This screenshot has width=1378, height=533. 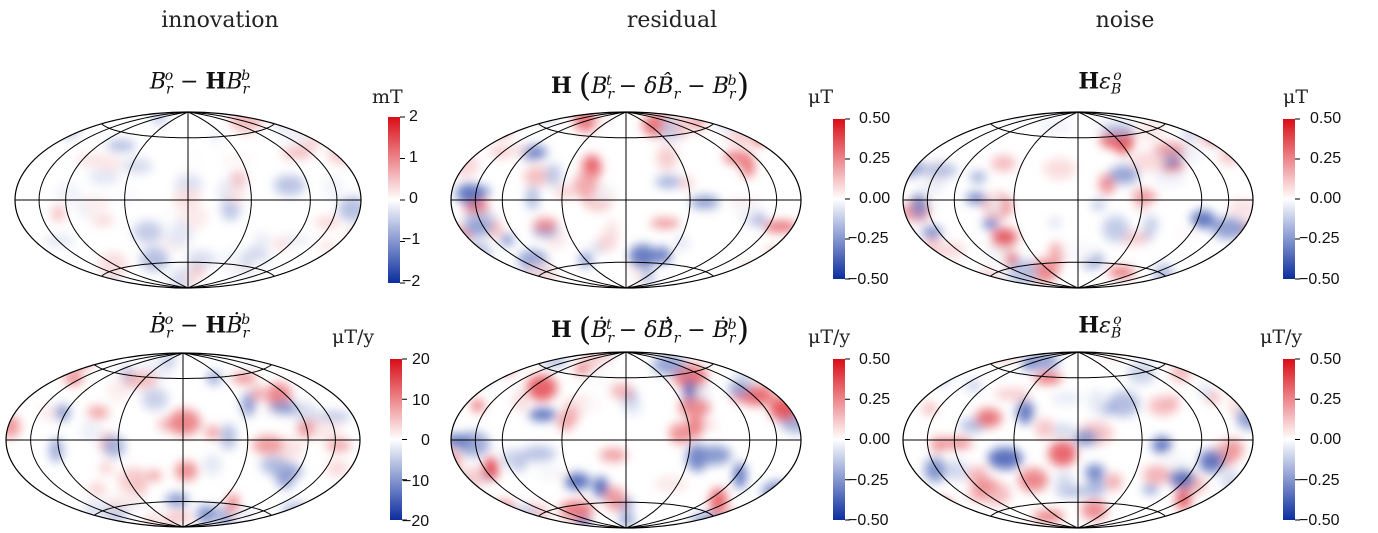 I want to click on panel-title-noise-sv: HεḂo, so click(x=1100, y=327).